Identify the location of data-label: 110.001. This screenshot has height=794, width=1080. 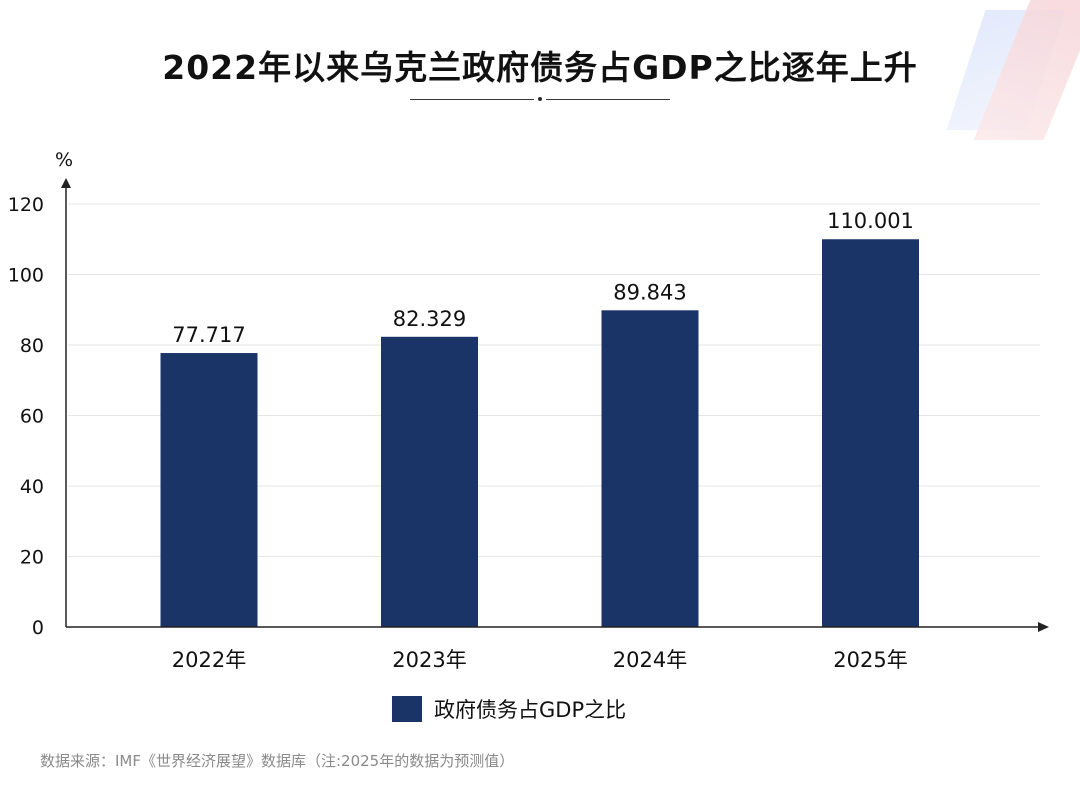
(870, 221).